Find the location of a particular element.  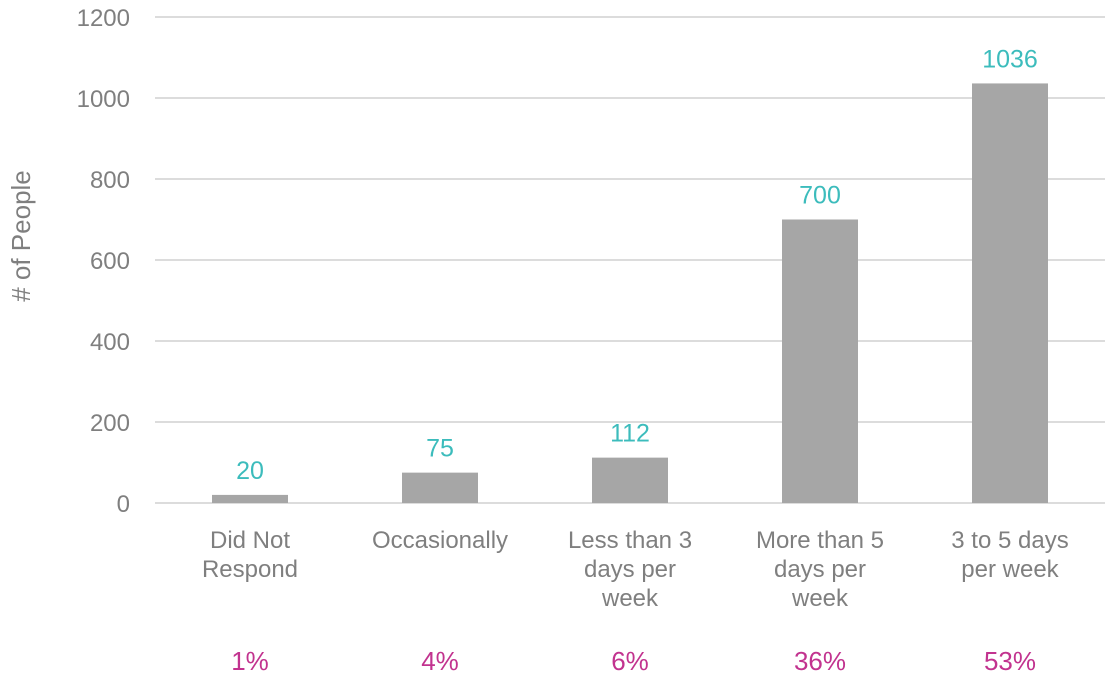

bar-value-label: 75 is located at coordinates (440, 449).